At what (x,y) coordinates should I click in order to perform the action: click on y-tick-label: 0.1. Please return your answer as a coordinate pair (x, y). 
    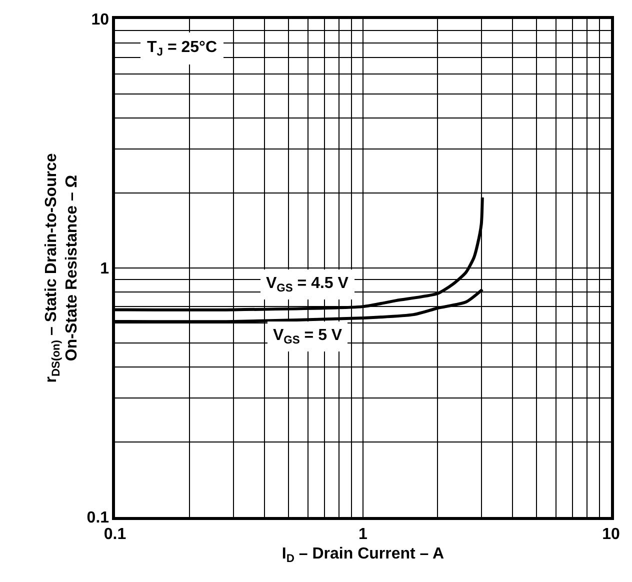
    Looking at the image, I should click on (98, 518).